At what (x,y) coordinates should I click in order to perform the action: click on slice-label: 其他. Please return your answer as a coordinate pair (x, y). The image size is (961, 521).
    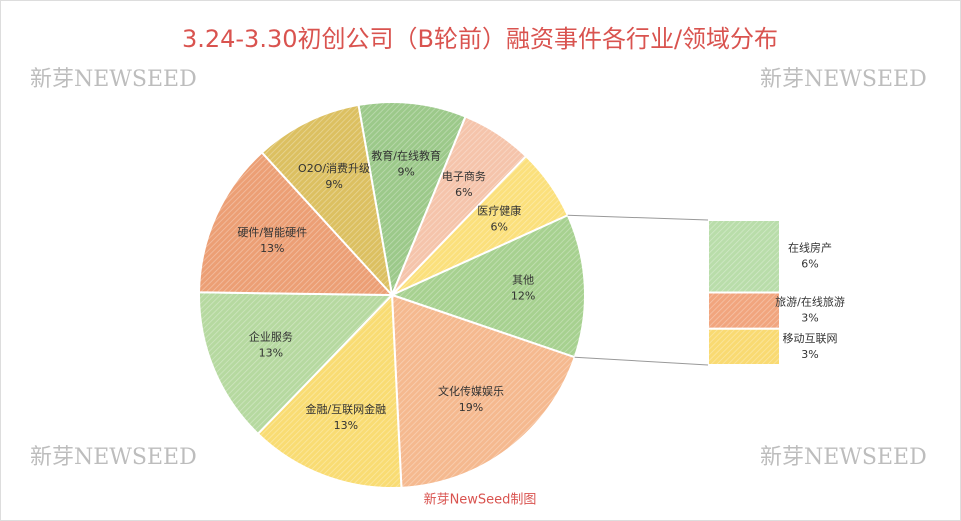
    Looking at the image, I should click on (523, 280).